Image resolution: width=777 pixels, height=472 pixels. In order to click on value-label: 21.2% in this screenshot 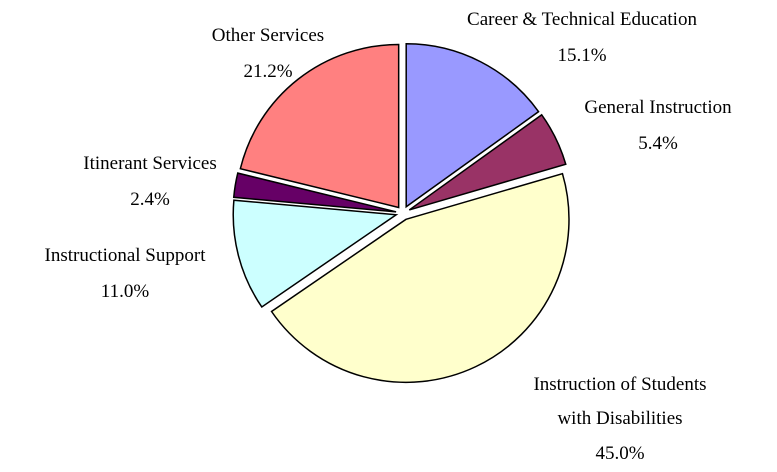, I will do `click(268, 71)`.